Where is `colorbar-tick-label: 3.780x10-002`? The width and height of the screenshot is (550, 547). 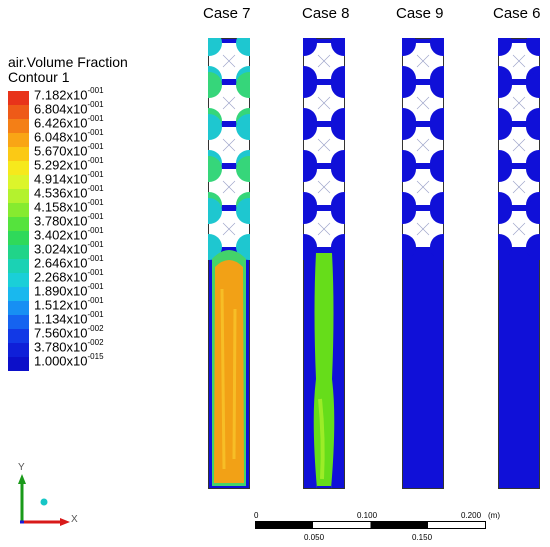
colorbar-tick-label: 3.780x10-002 is located at coordinates (69, 346).